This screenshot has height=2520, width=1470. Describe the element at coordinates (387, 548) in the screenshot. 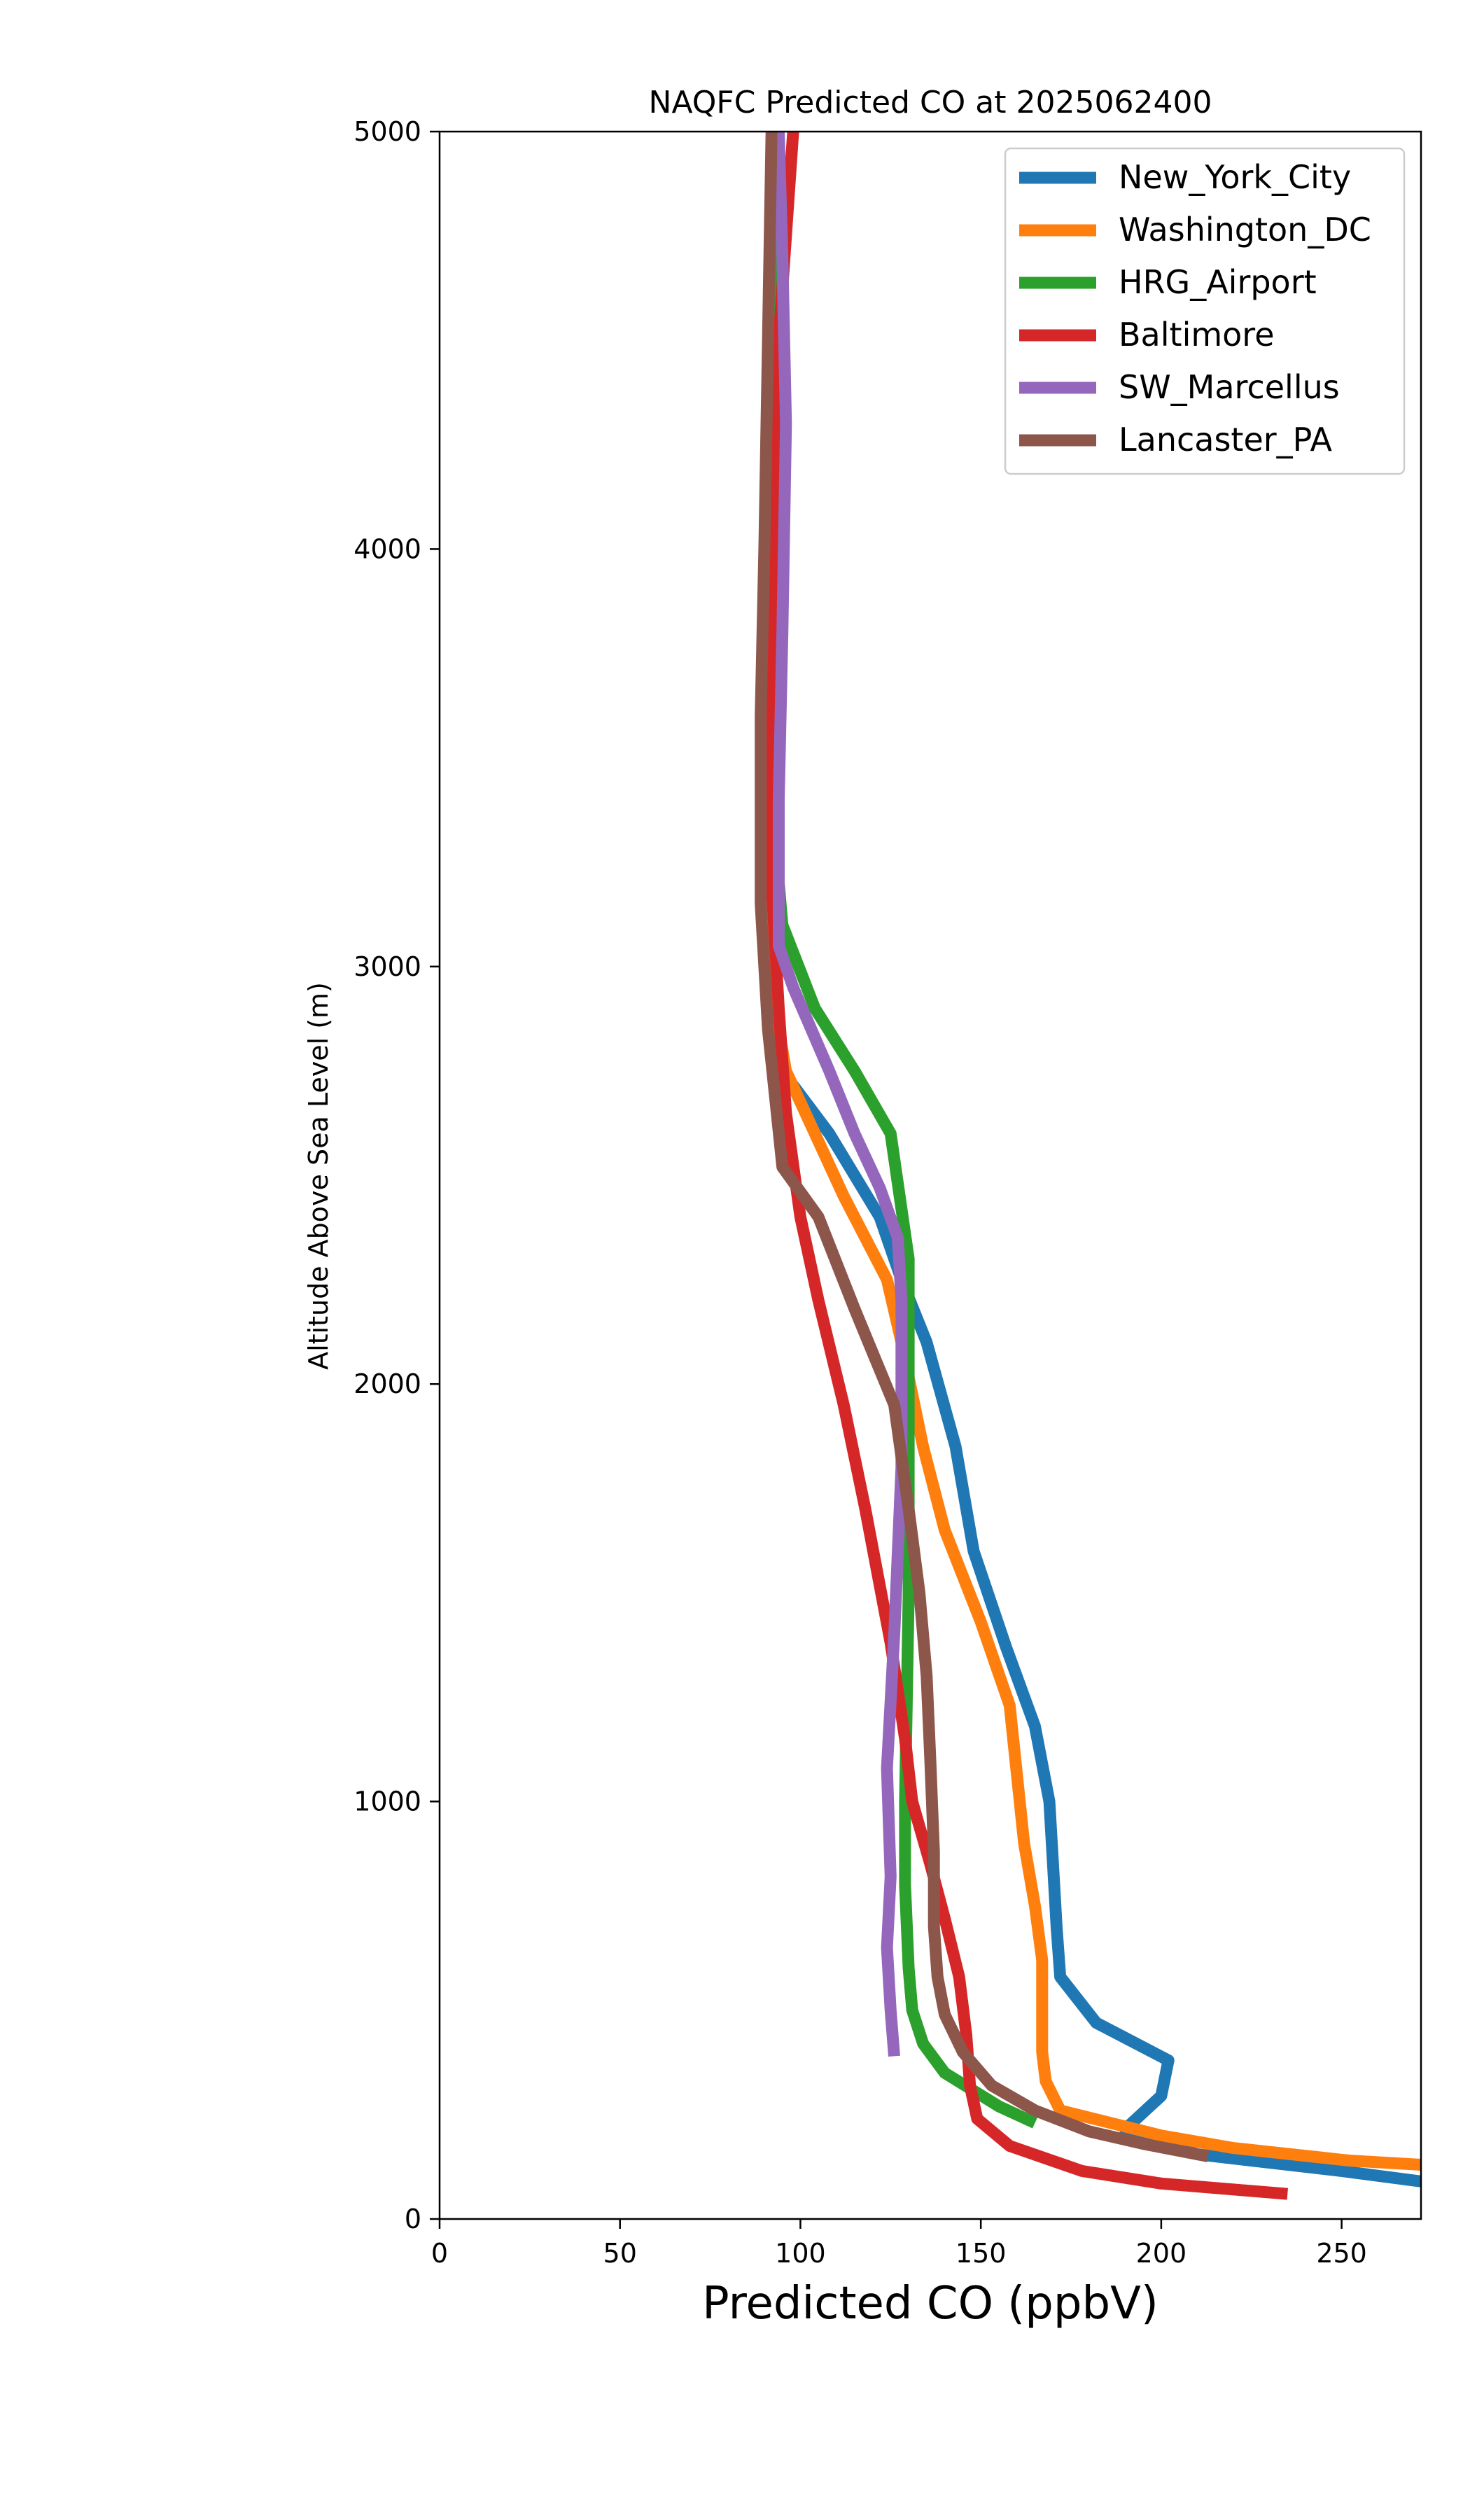

I see `y-tick-label: 4000` at that location.